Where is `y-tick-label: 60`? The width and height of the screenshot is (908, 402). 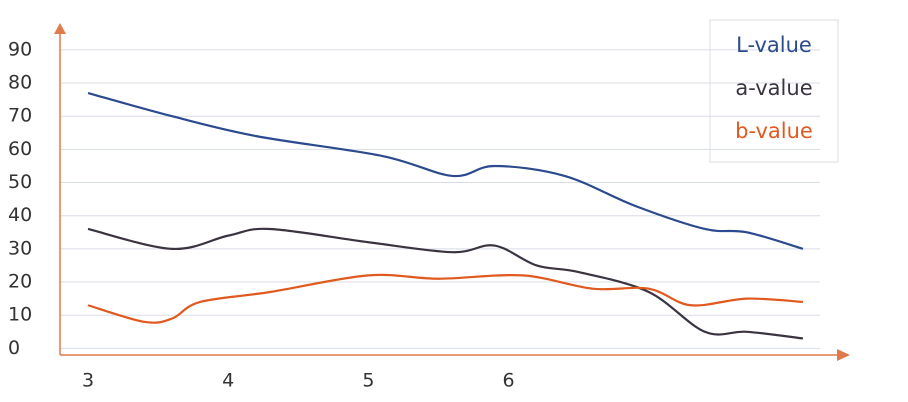
y-tick-label: 60 is located at coordinates (20, 149).